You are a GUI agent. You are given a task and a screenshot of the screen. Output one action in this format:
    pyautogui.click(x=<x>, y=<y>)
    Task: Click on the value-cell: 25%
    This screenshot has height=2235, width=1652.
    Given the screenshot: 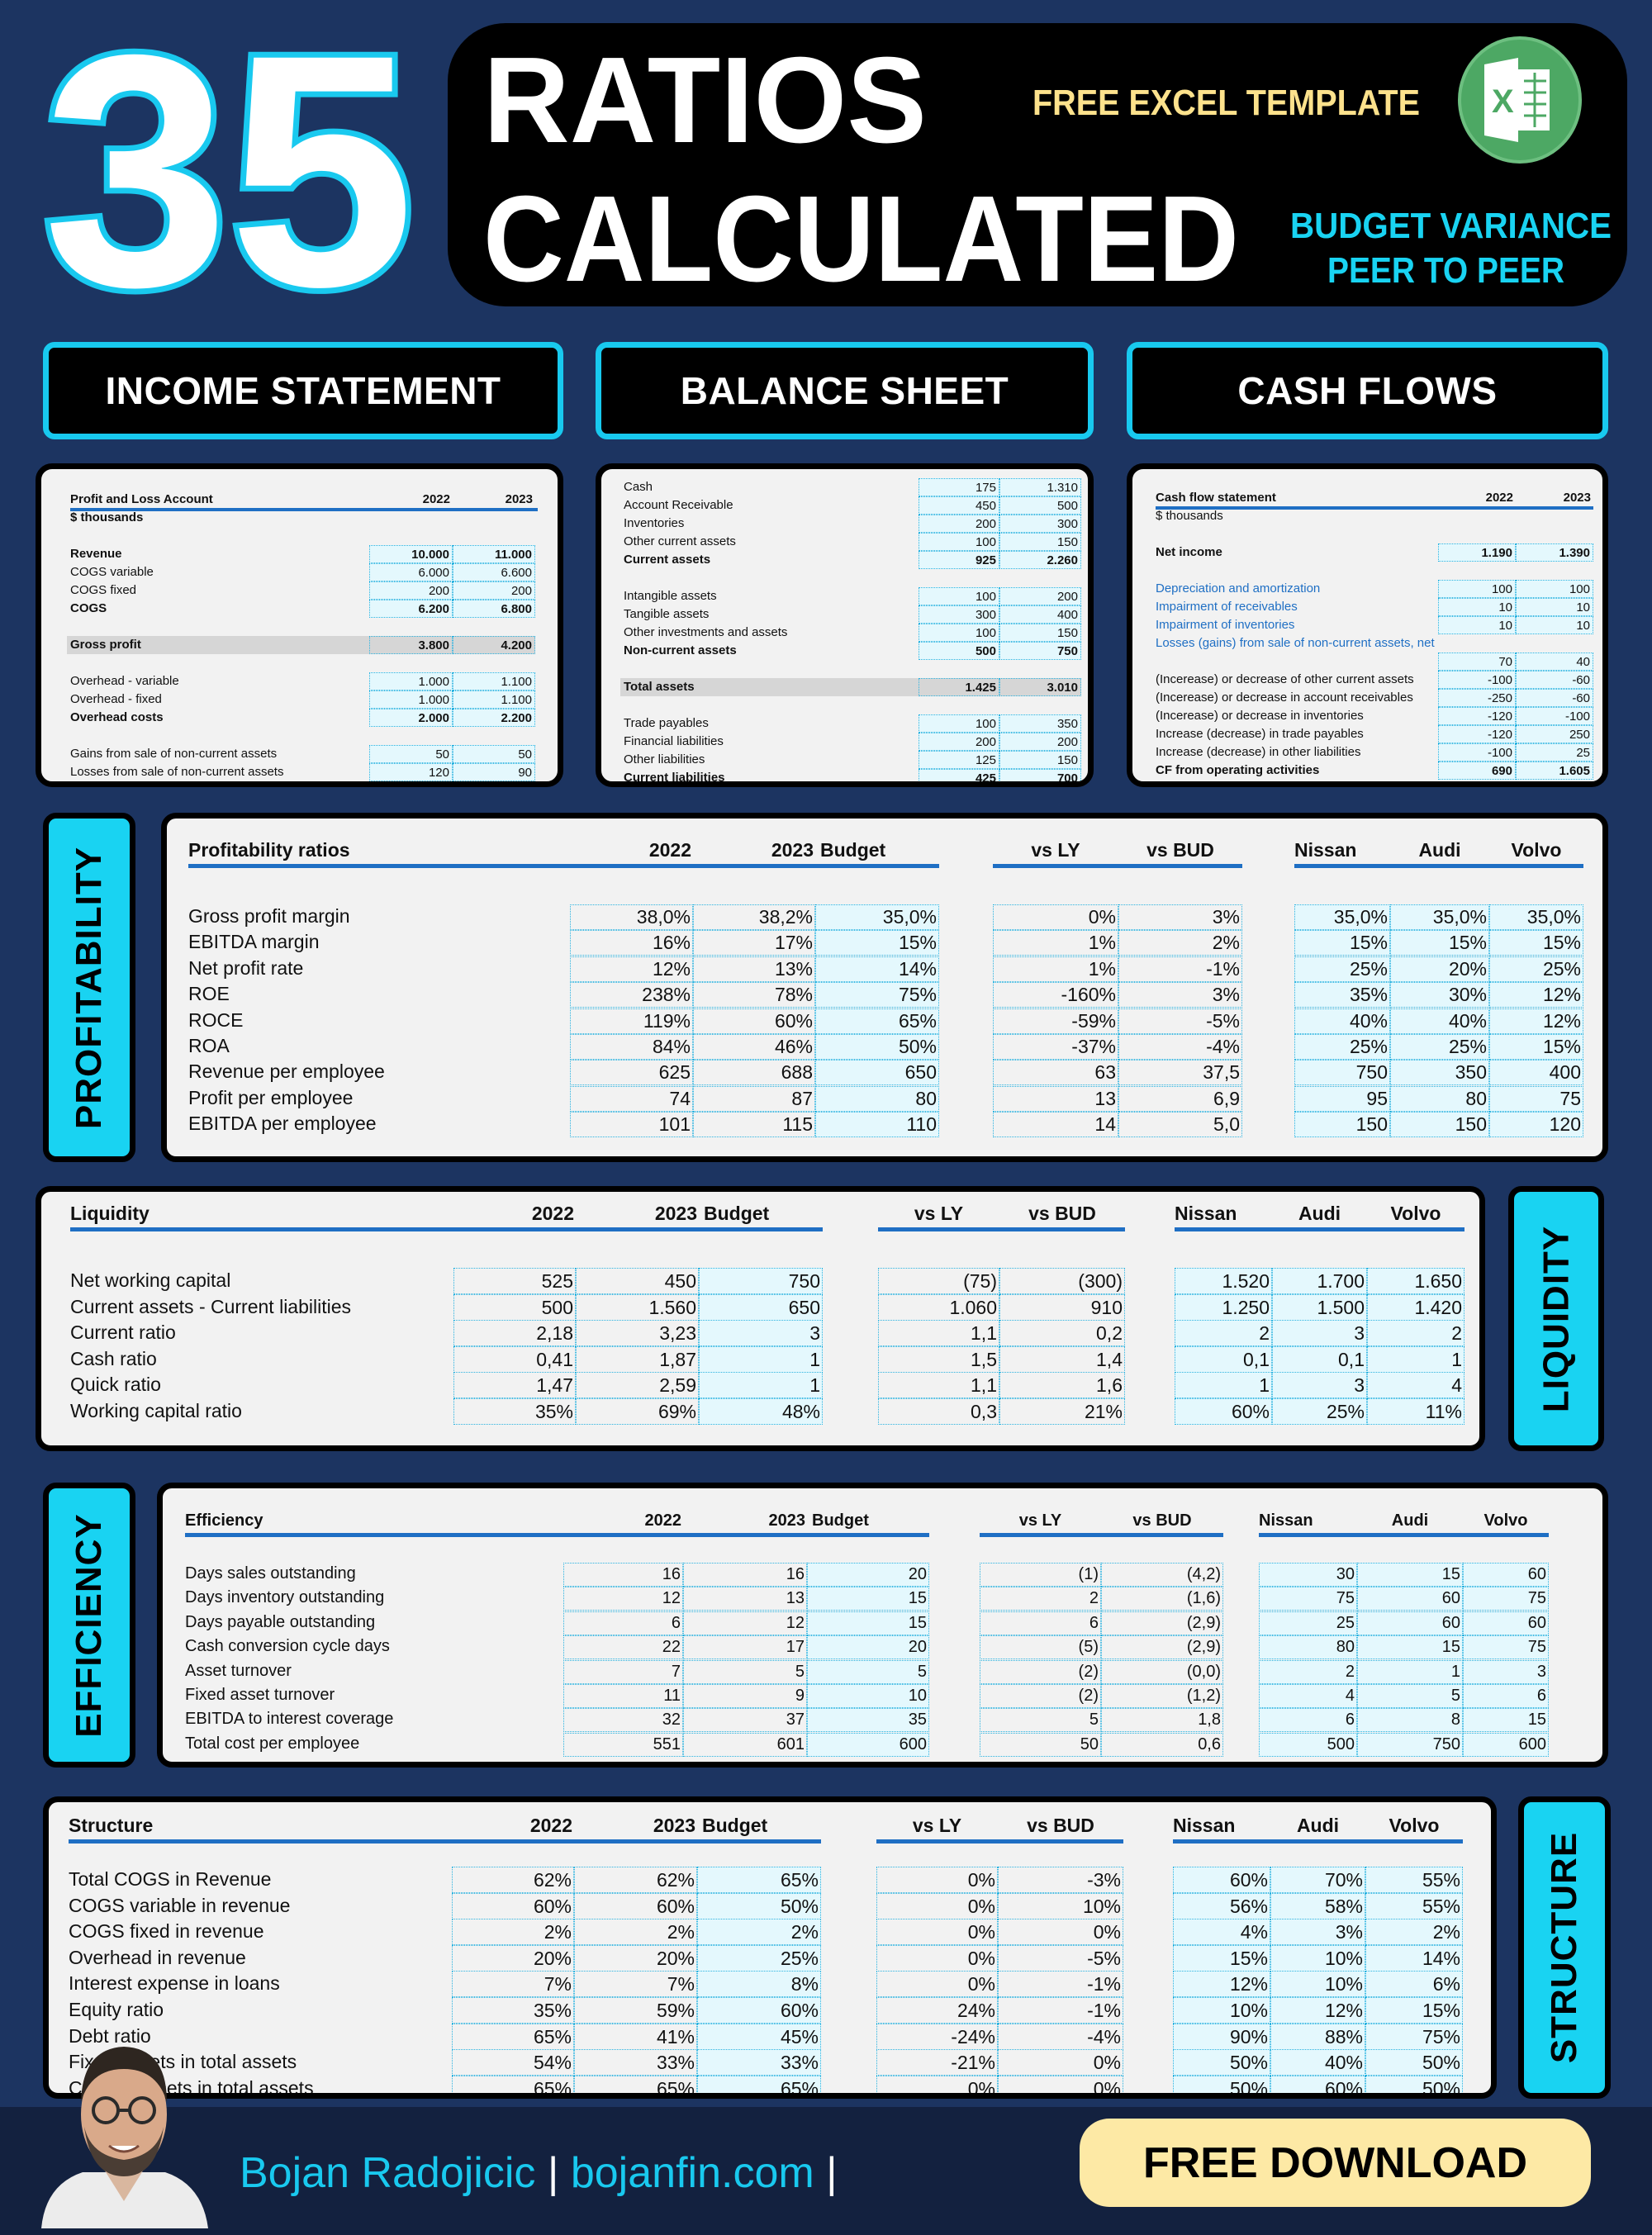 What is the action you would take?
    pyautogui.click(x=1536, y=969)
    